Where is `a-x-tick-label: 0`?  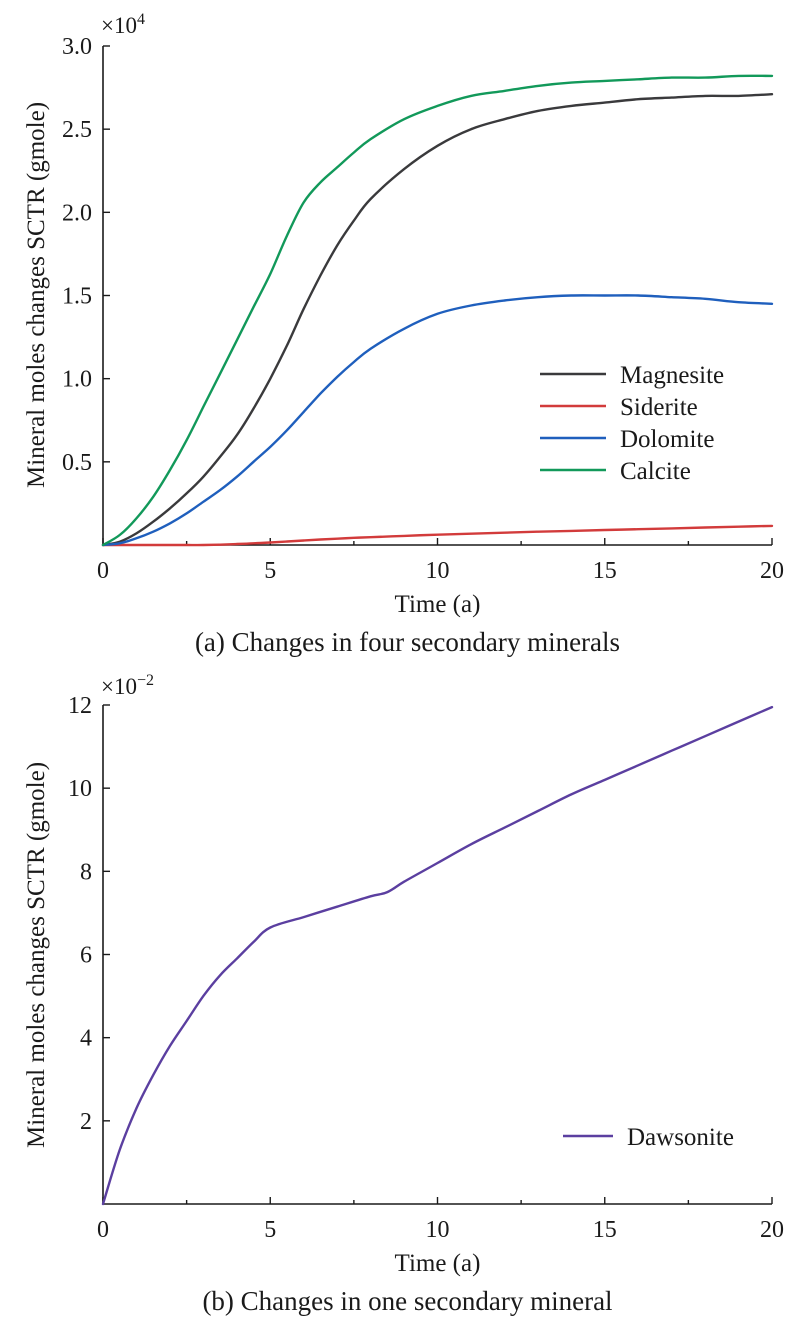
a-x-tick-label: 0 is located at coordinates (103, 571).